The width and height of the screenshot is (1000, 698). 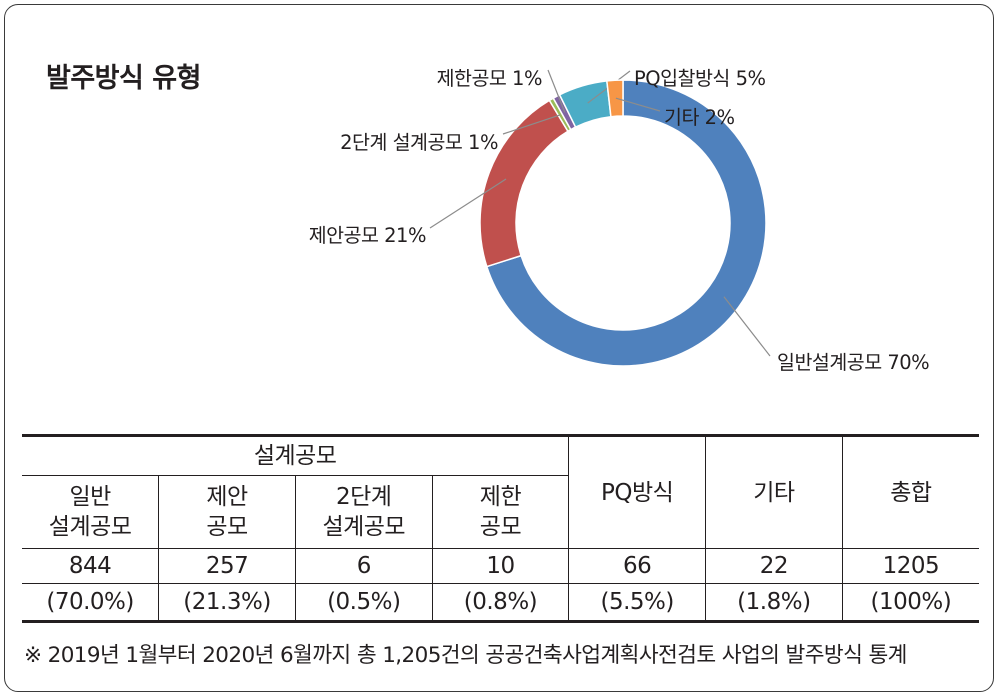 I want to click on chart-title: 발주방식 유형, so click(x=123, y=78).